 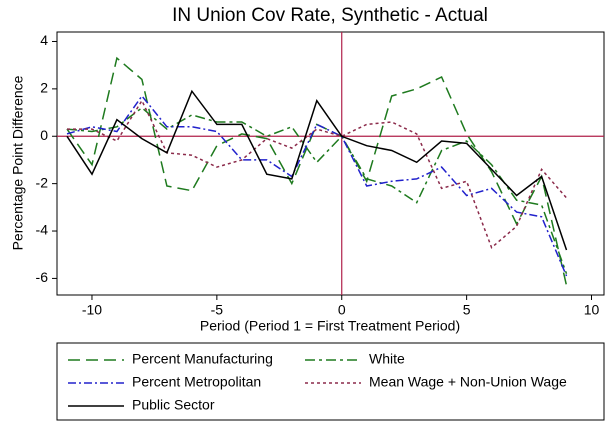 What do you see at coordinates (592, 310) in the screenshot?
I see `x-tick-label: 10` at bounding box center [592, 310].